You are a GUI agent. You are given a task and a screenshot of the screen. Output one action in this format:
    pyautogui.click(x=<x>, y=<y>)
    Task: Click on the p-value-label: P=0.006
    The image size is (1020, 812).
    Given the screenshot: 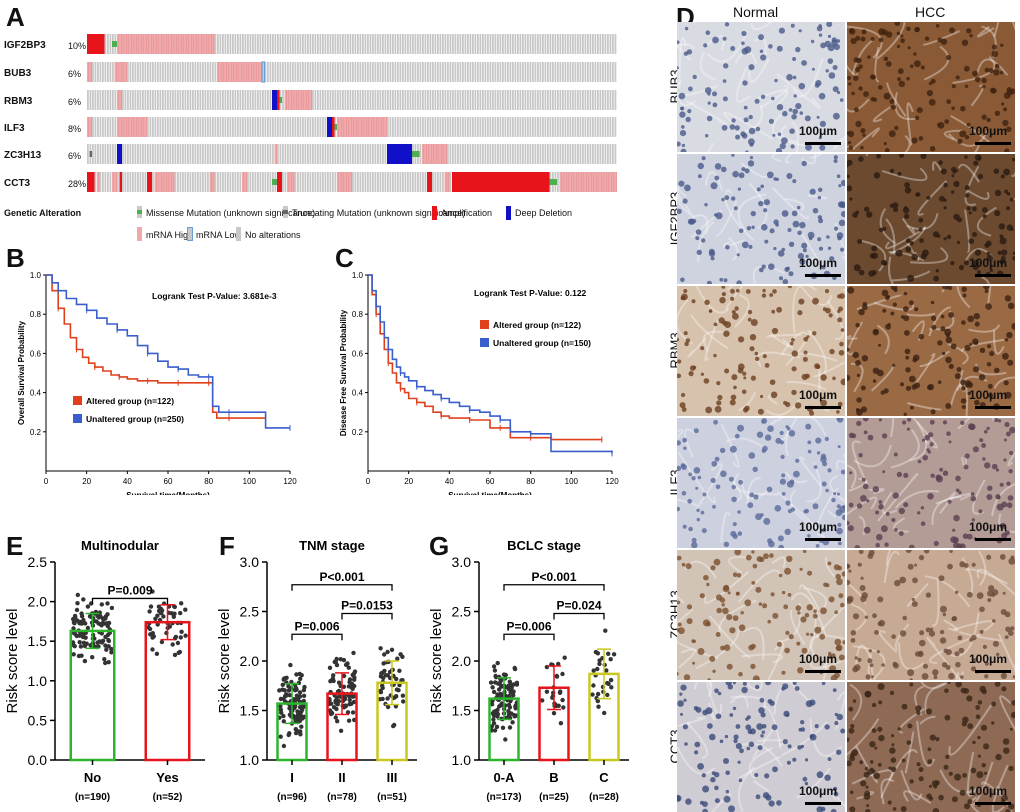 What is the action you would take?
    pyautogui.click(x=528, y=626)
    